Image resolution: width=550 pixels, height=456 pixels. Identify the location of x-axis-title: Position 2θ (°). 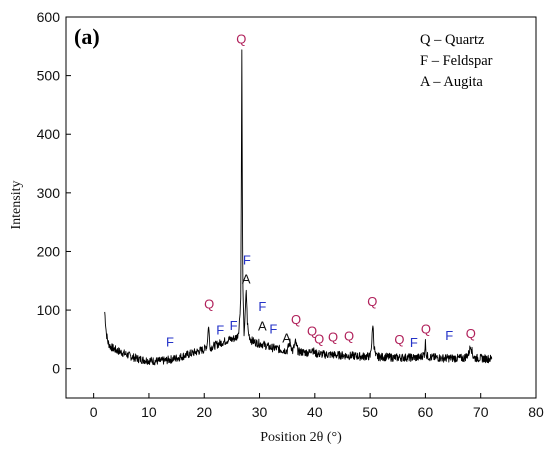
(301, 437).